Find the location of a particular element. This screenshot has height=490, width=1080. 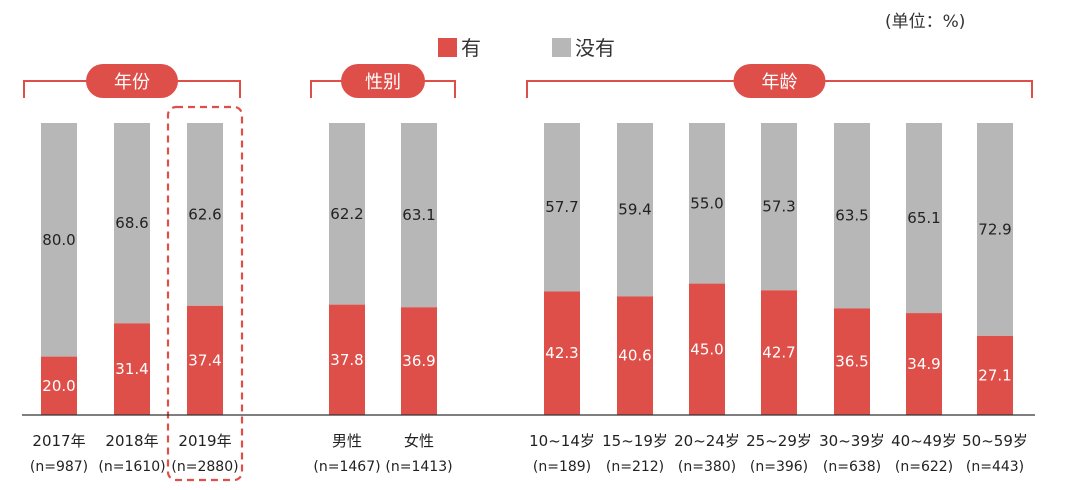

value-label-meiyou-11: 72.9 is located at coordinates (994, 229).